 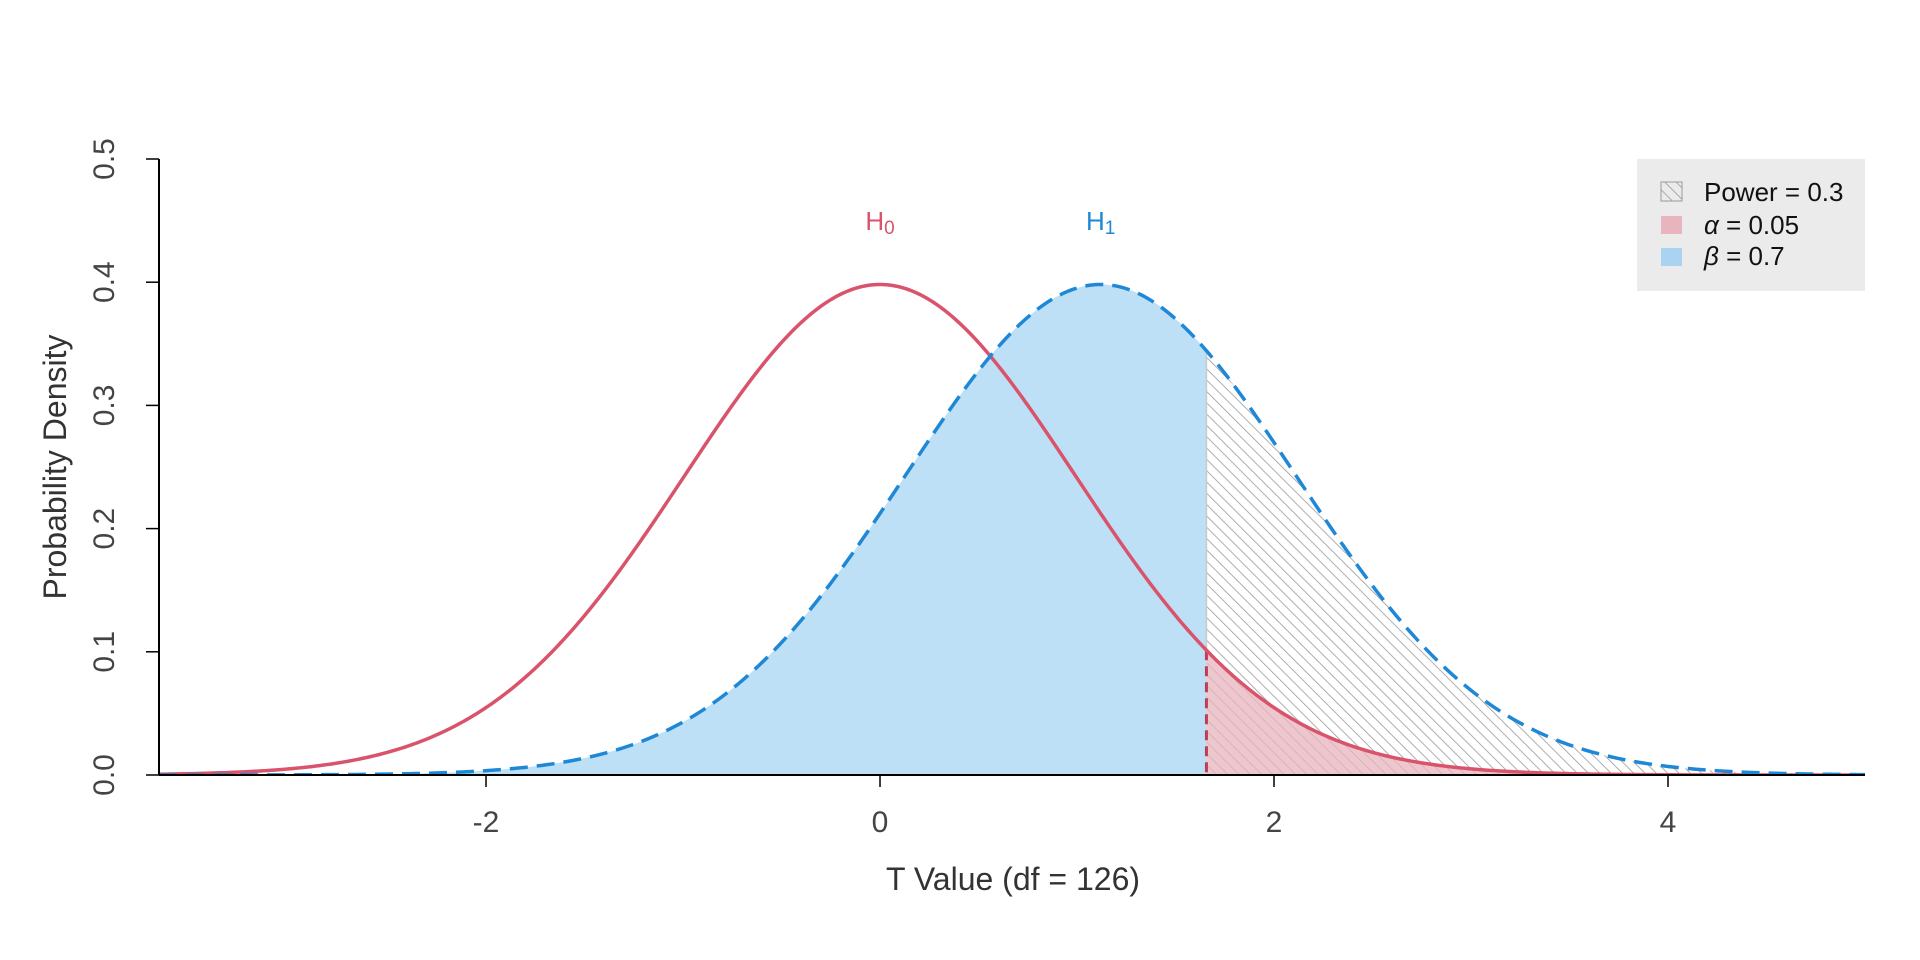 What do you see at coordinates (104, 775) in the screenshot?
I see `y-tick-label: 0.0` at bounding box center [104, 775].